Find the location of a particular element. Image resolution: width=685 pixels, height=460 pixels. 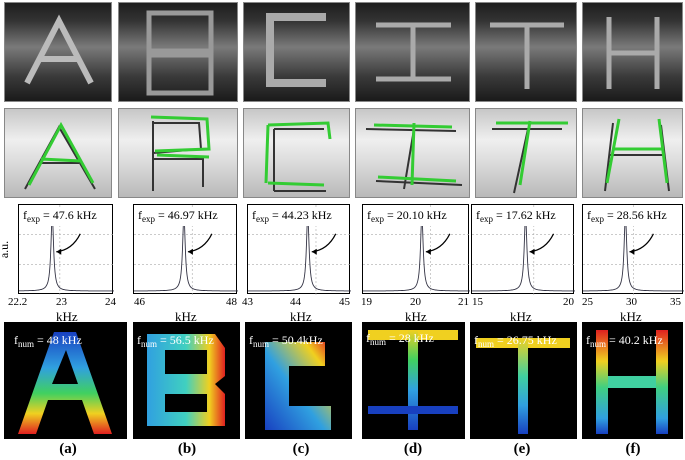

caption-f: (f) is located at coordinates (633, 449).